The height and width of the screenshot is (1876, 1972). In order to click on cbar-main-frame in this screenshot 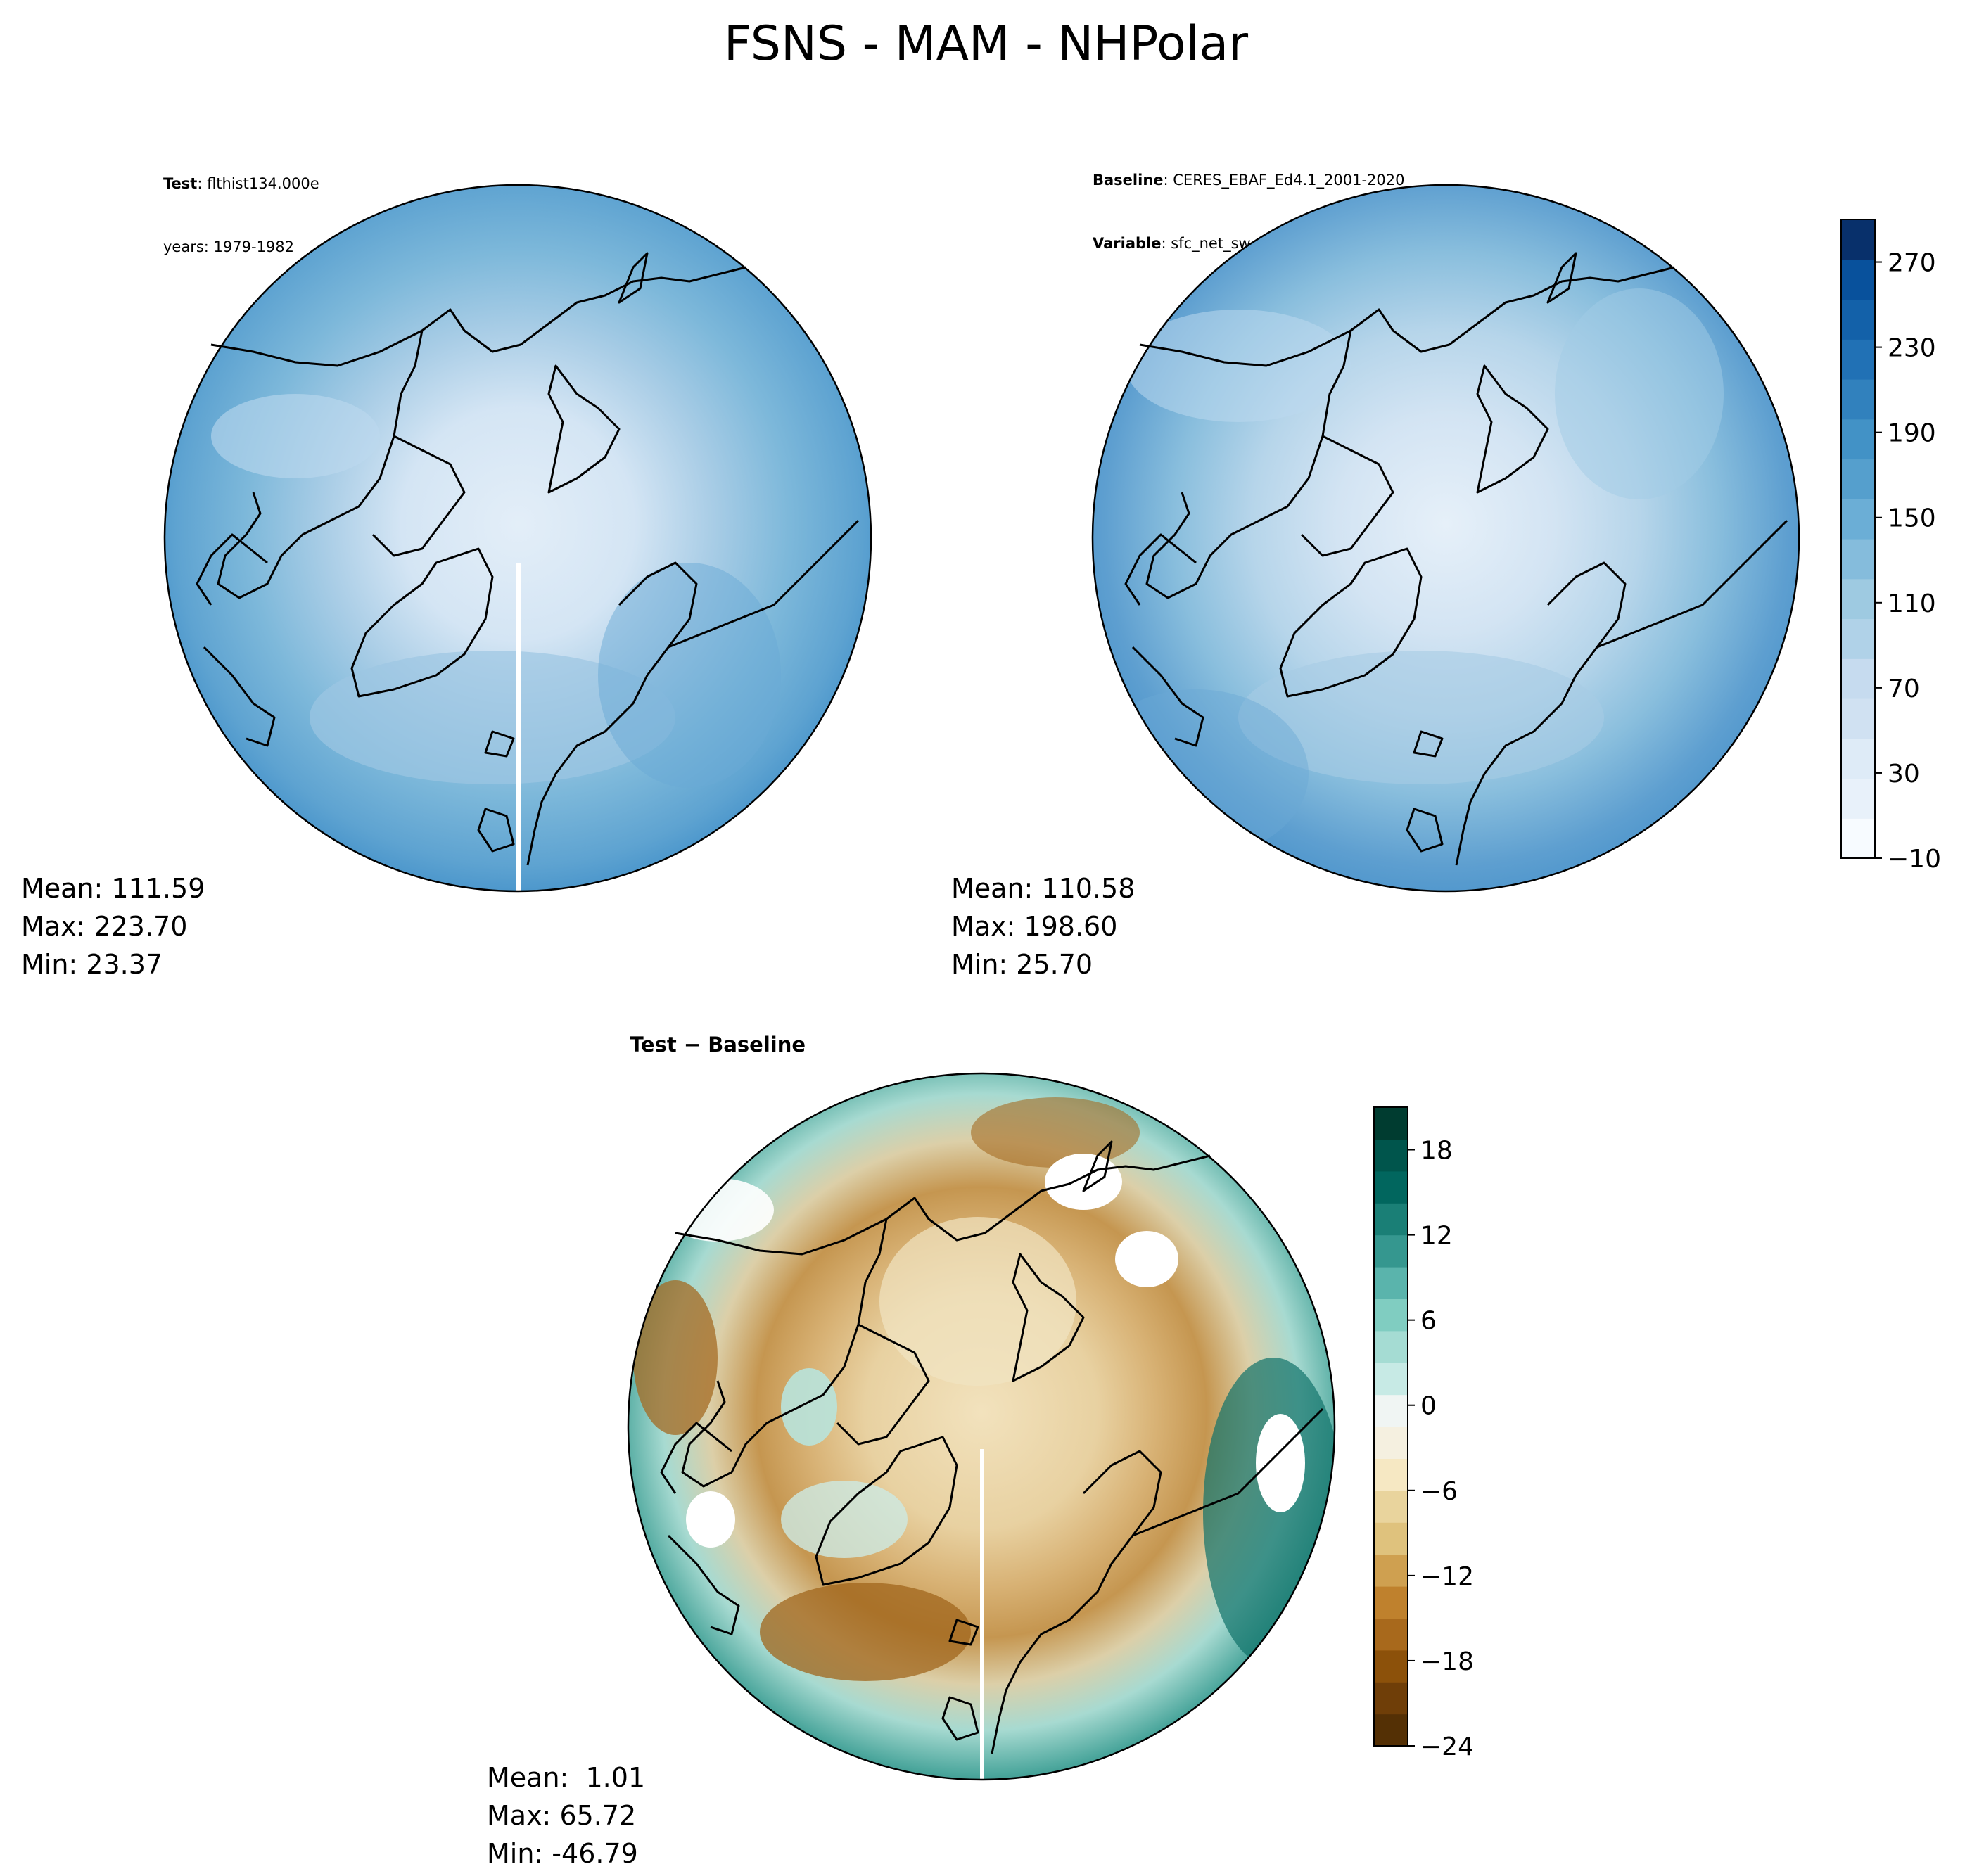, I will do `click(1858, 539)`.